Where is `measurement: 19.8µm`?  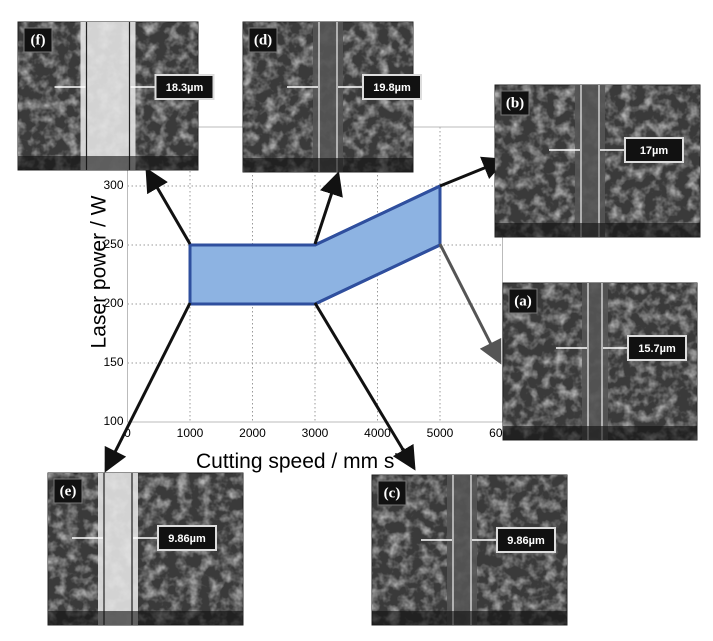 measurement: 19.8µm is located at coordinates (392, 88).